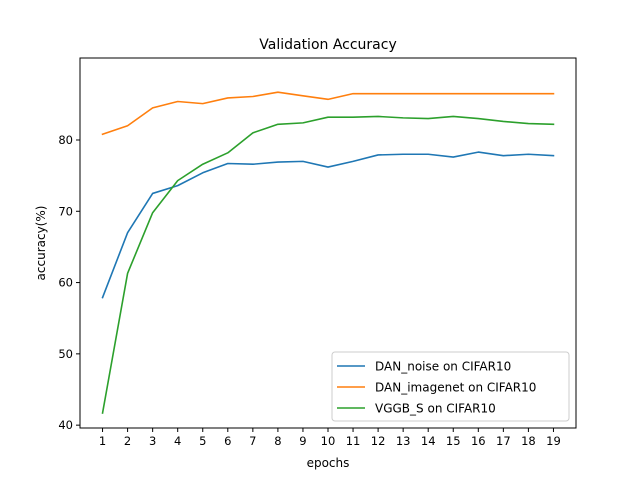 The image size is (640, 480). I want to click on legend-label-2: DAN_imagenet on CIFAR10, so click(455, 388).